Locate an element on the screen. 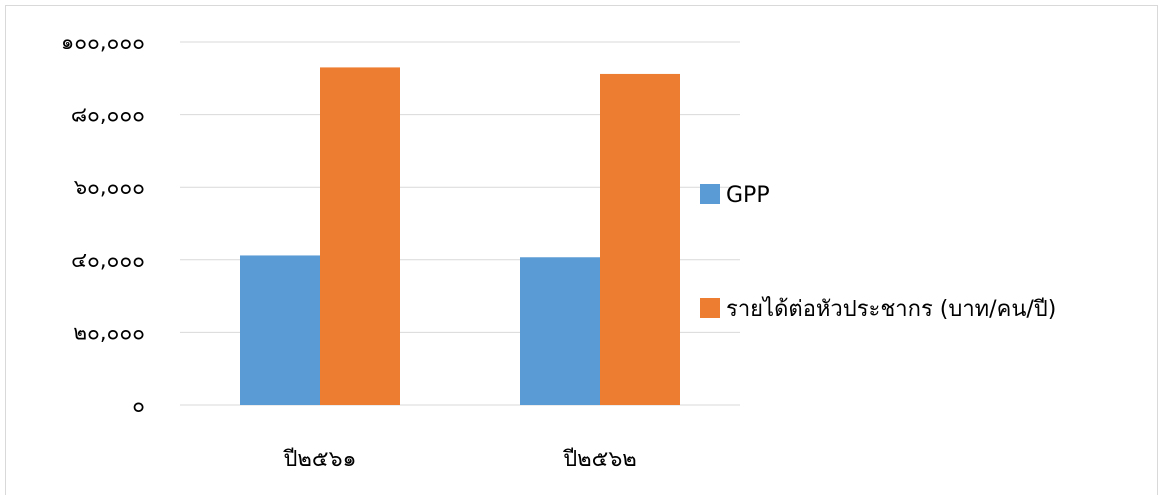 The image size is (1164, 495). x-axis-category-labels: ปี๒๕๖๑ ปี๒๕๖๒ is located at coordinates (459, 459).